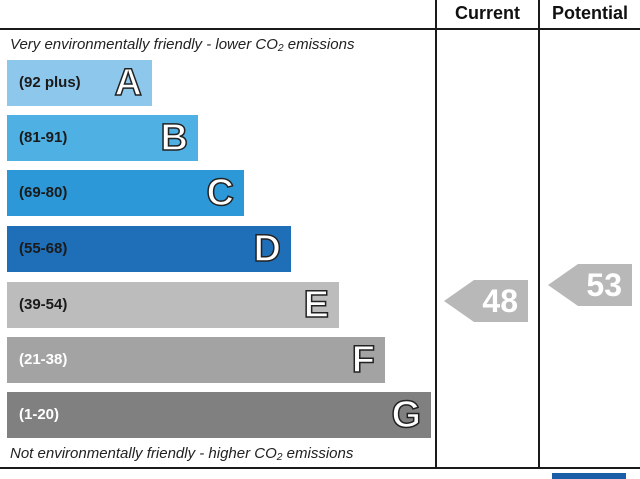  Describe the element at coordinates (320, 468) in the screenshot. I see `bottom-divider` at that location.